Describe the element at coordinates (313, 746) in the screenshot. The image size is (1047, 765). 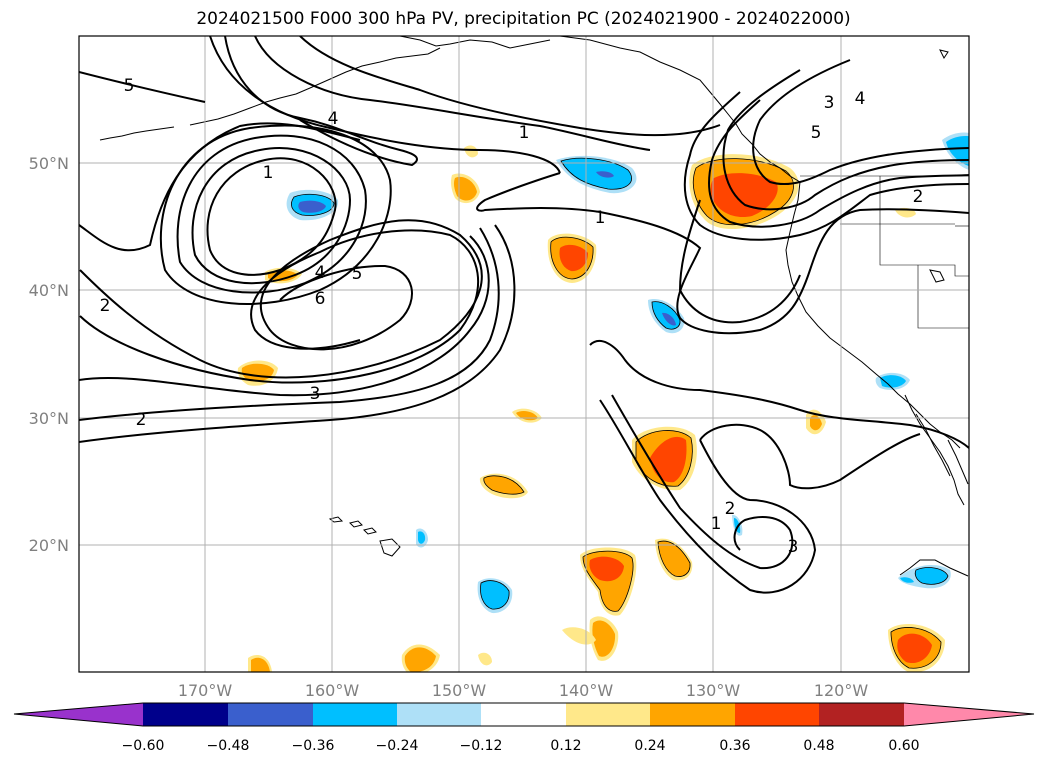
I see `colorbar-label: −0.36` at that location.